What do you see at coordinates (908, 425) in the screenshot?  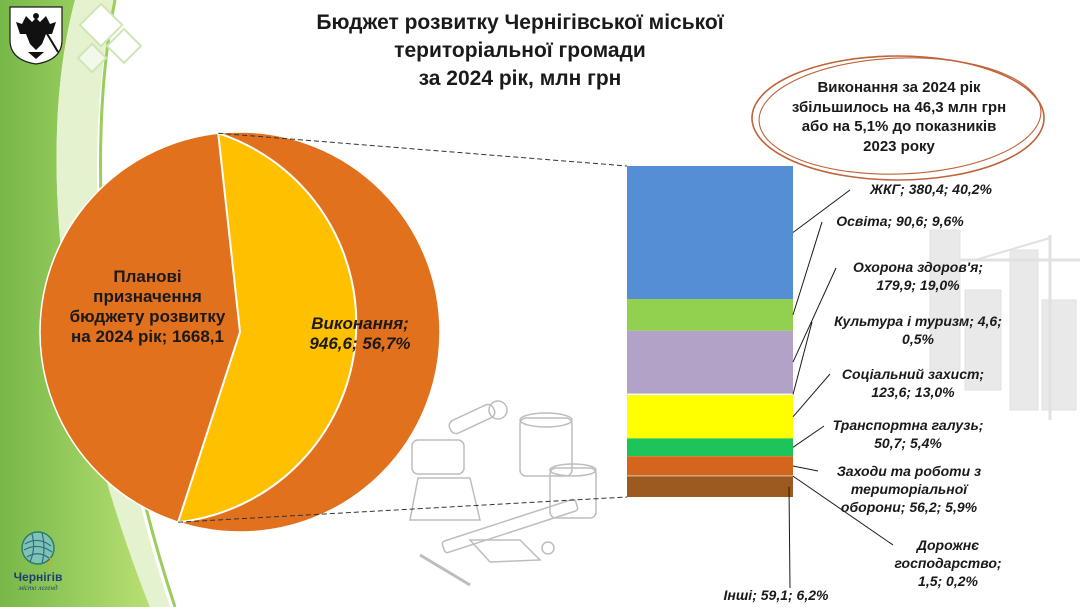 I see `bar-label-line: Транспортна галузь;` at bounding box center [908, 425].